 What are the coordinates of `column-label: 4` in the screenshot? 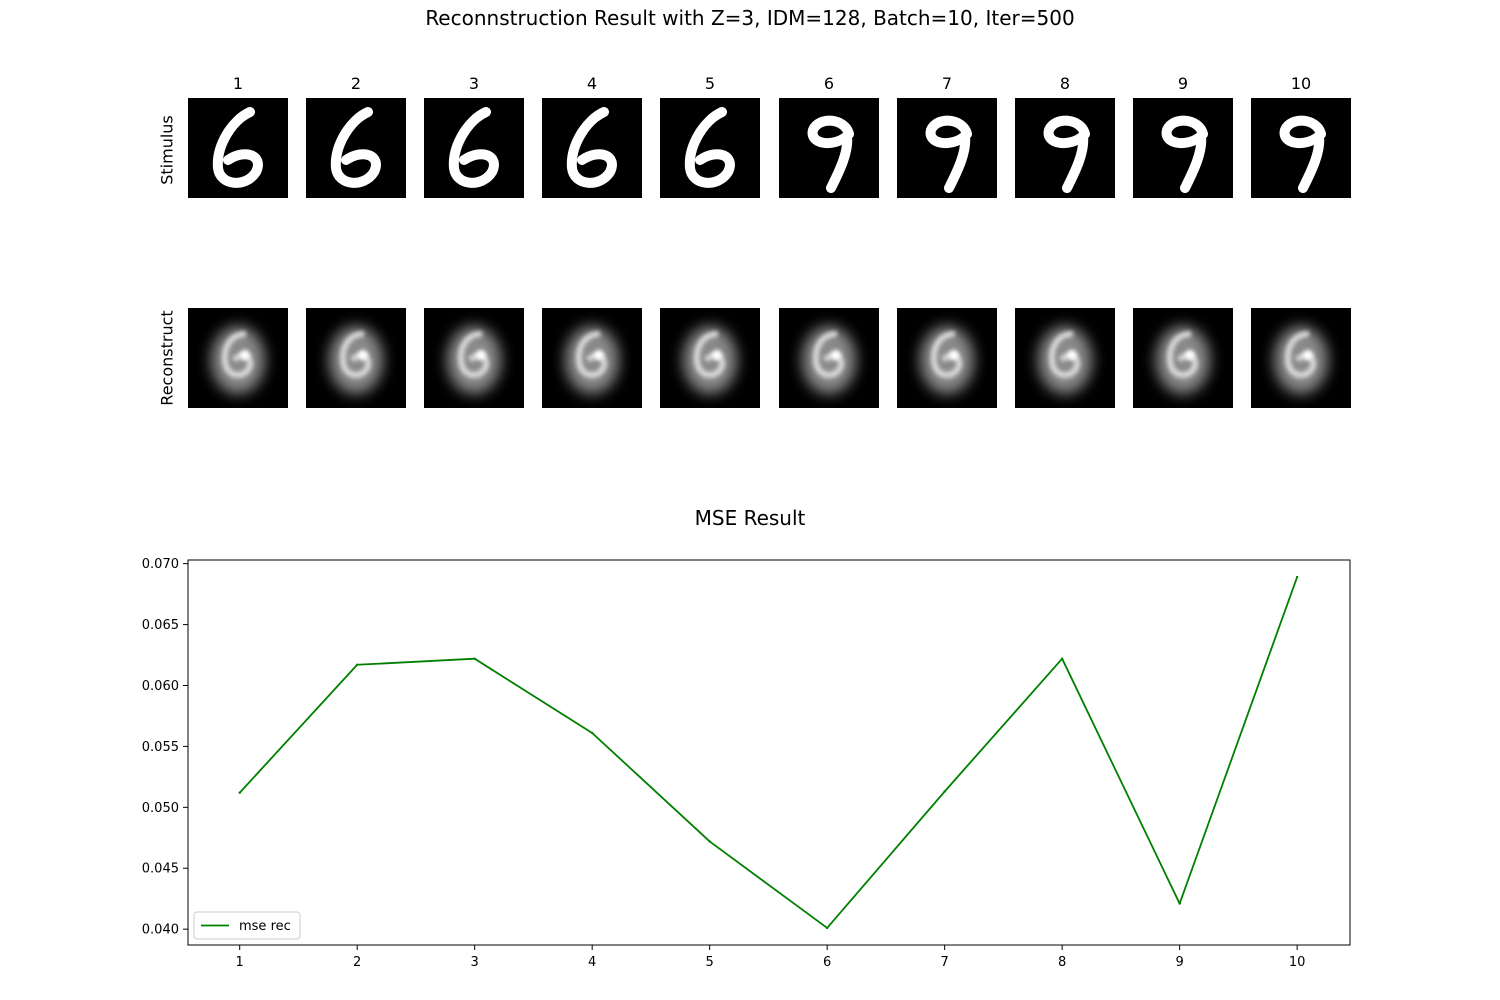 It's located at (592, 83).